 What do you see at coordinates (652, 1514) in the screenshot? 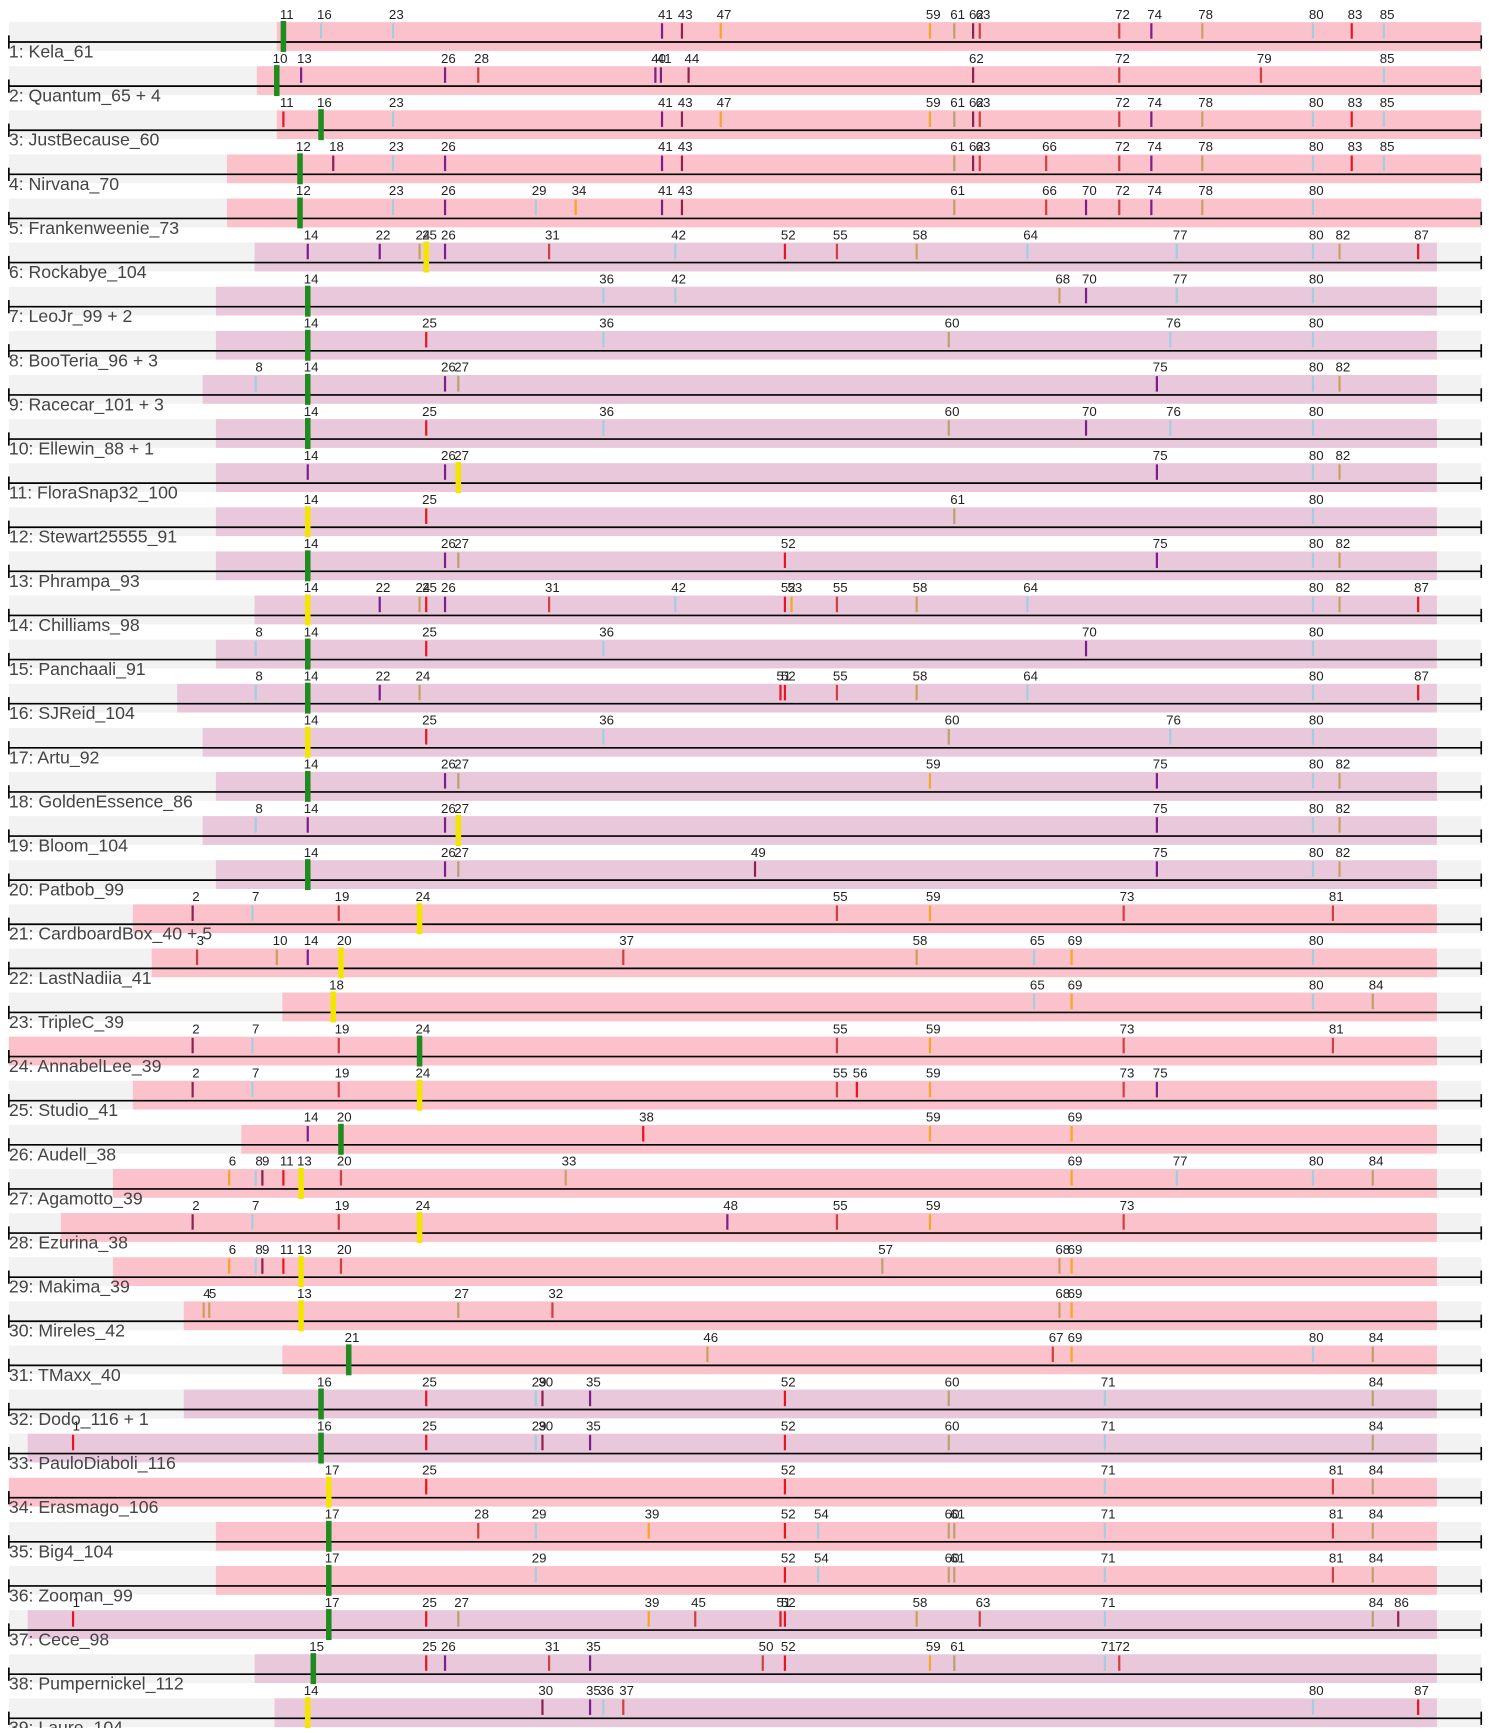
I see `pham-number: 39` at bounding box center [652, 1514].